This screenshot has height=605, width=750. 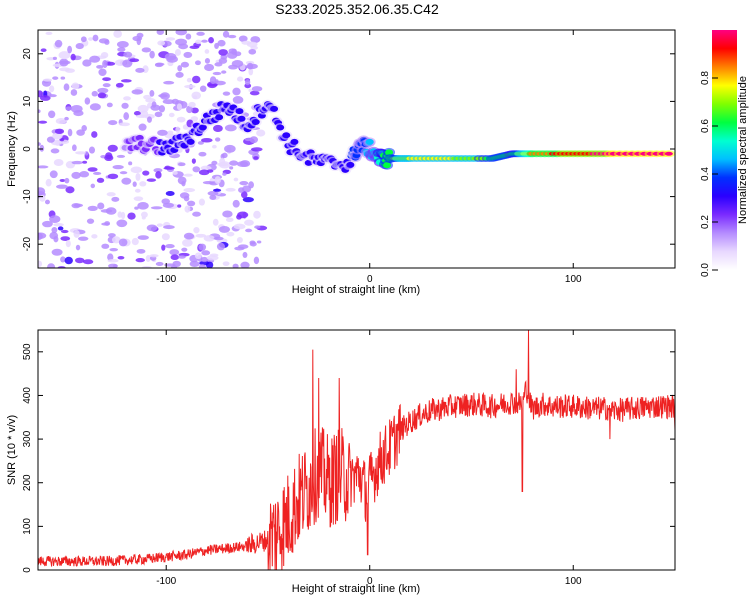 I want to click on colorbar-tick-label: 0.8, so click(x=705, y=78).